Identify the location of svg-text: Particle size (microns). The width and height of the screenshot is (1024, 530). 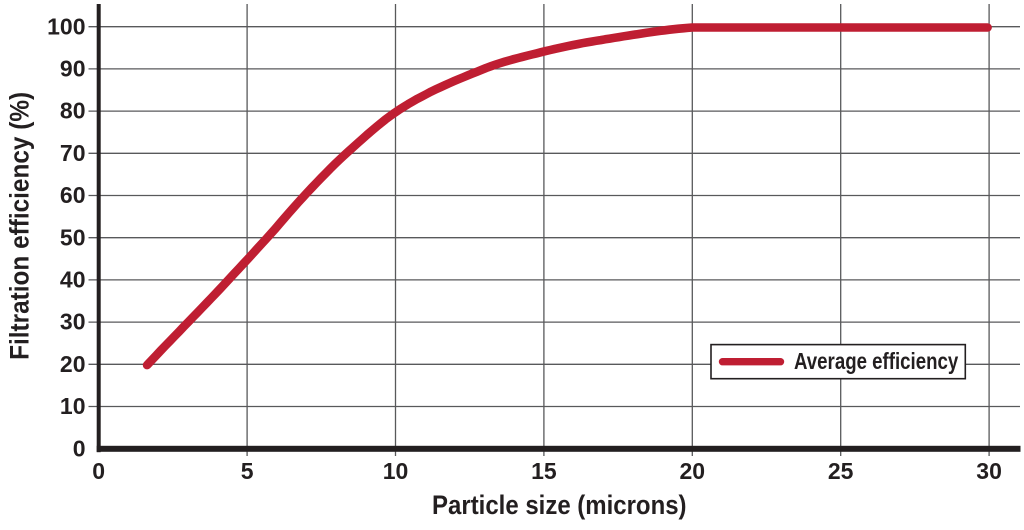
(559, 505).